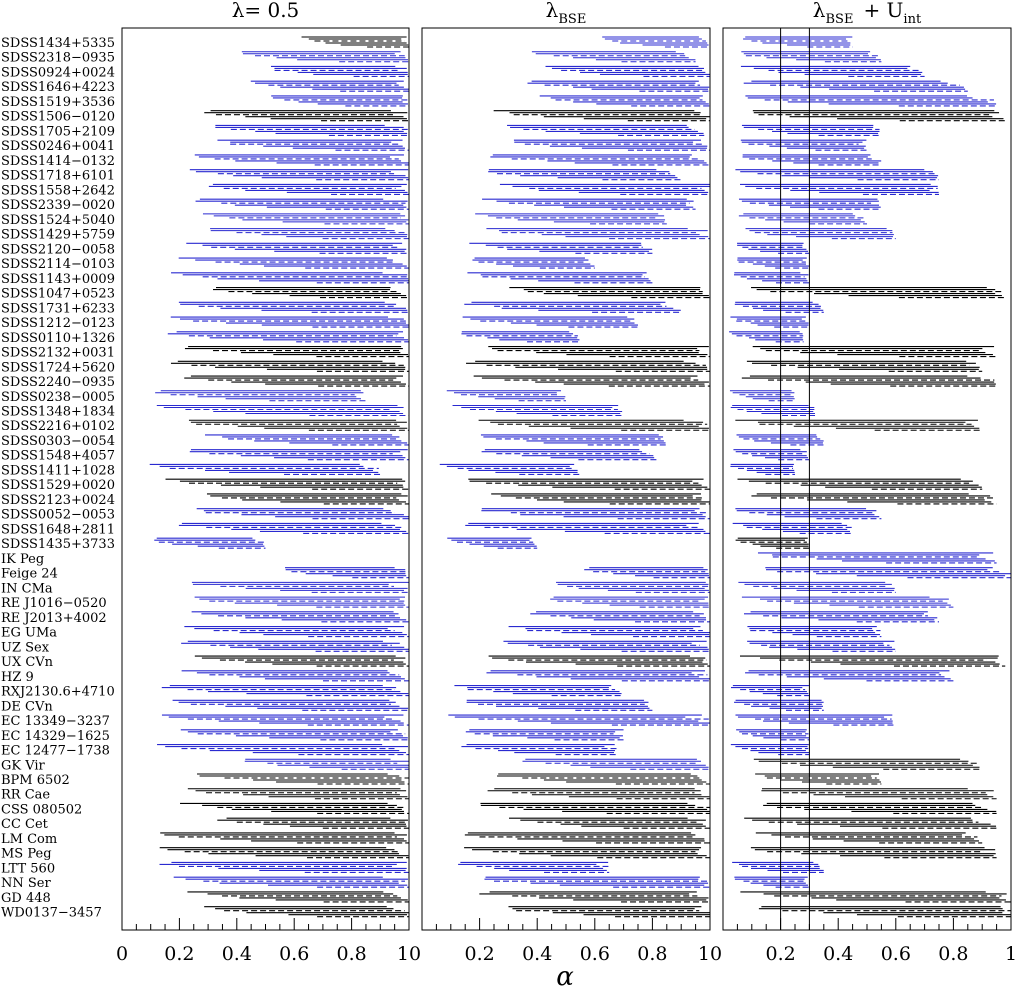  Describe the element at coordinates (55, 751) in the screenshot. I see `object-label: EC 12477−1738` at that location.